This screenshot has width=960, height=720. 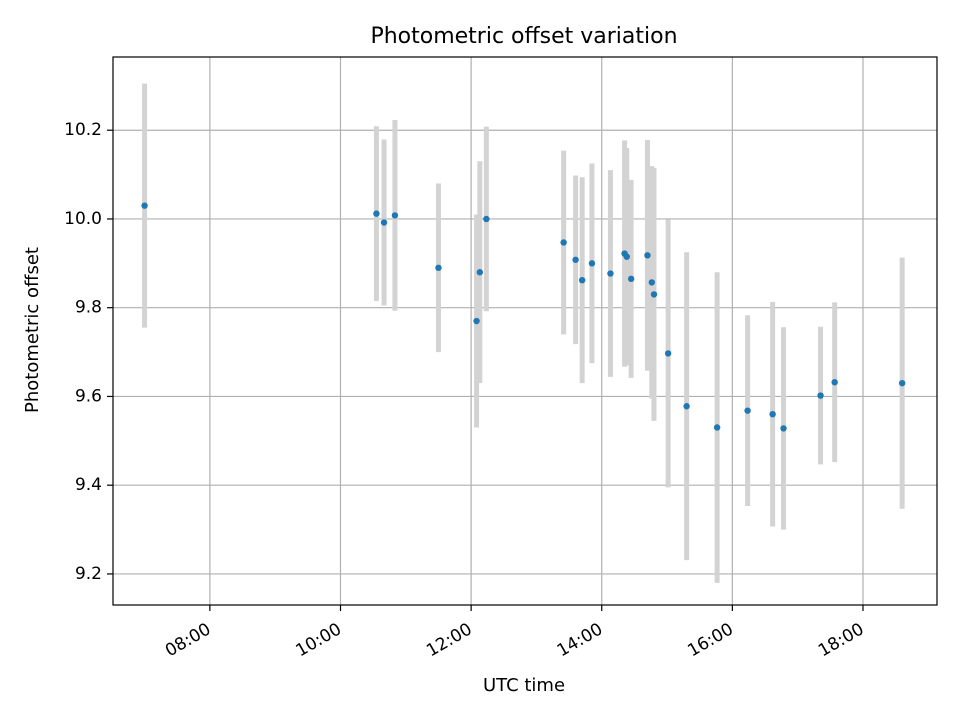 I want to click on x-tick-label: 12:00, so click(x=449, y=640).